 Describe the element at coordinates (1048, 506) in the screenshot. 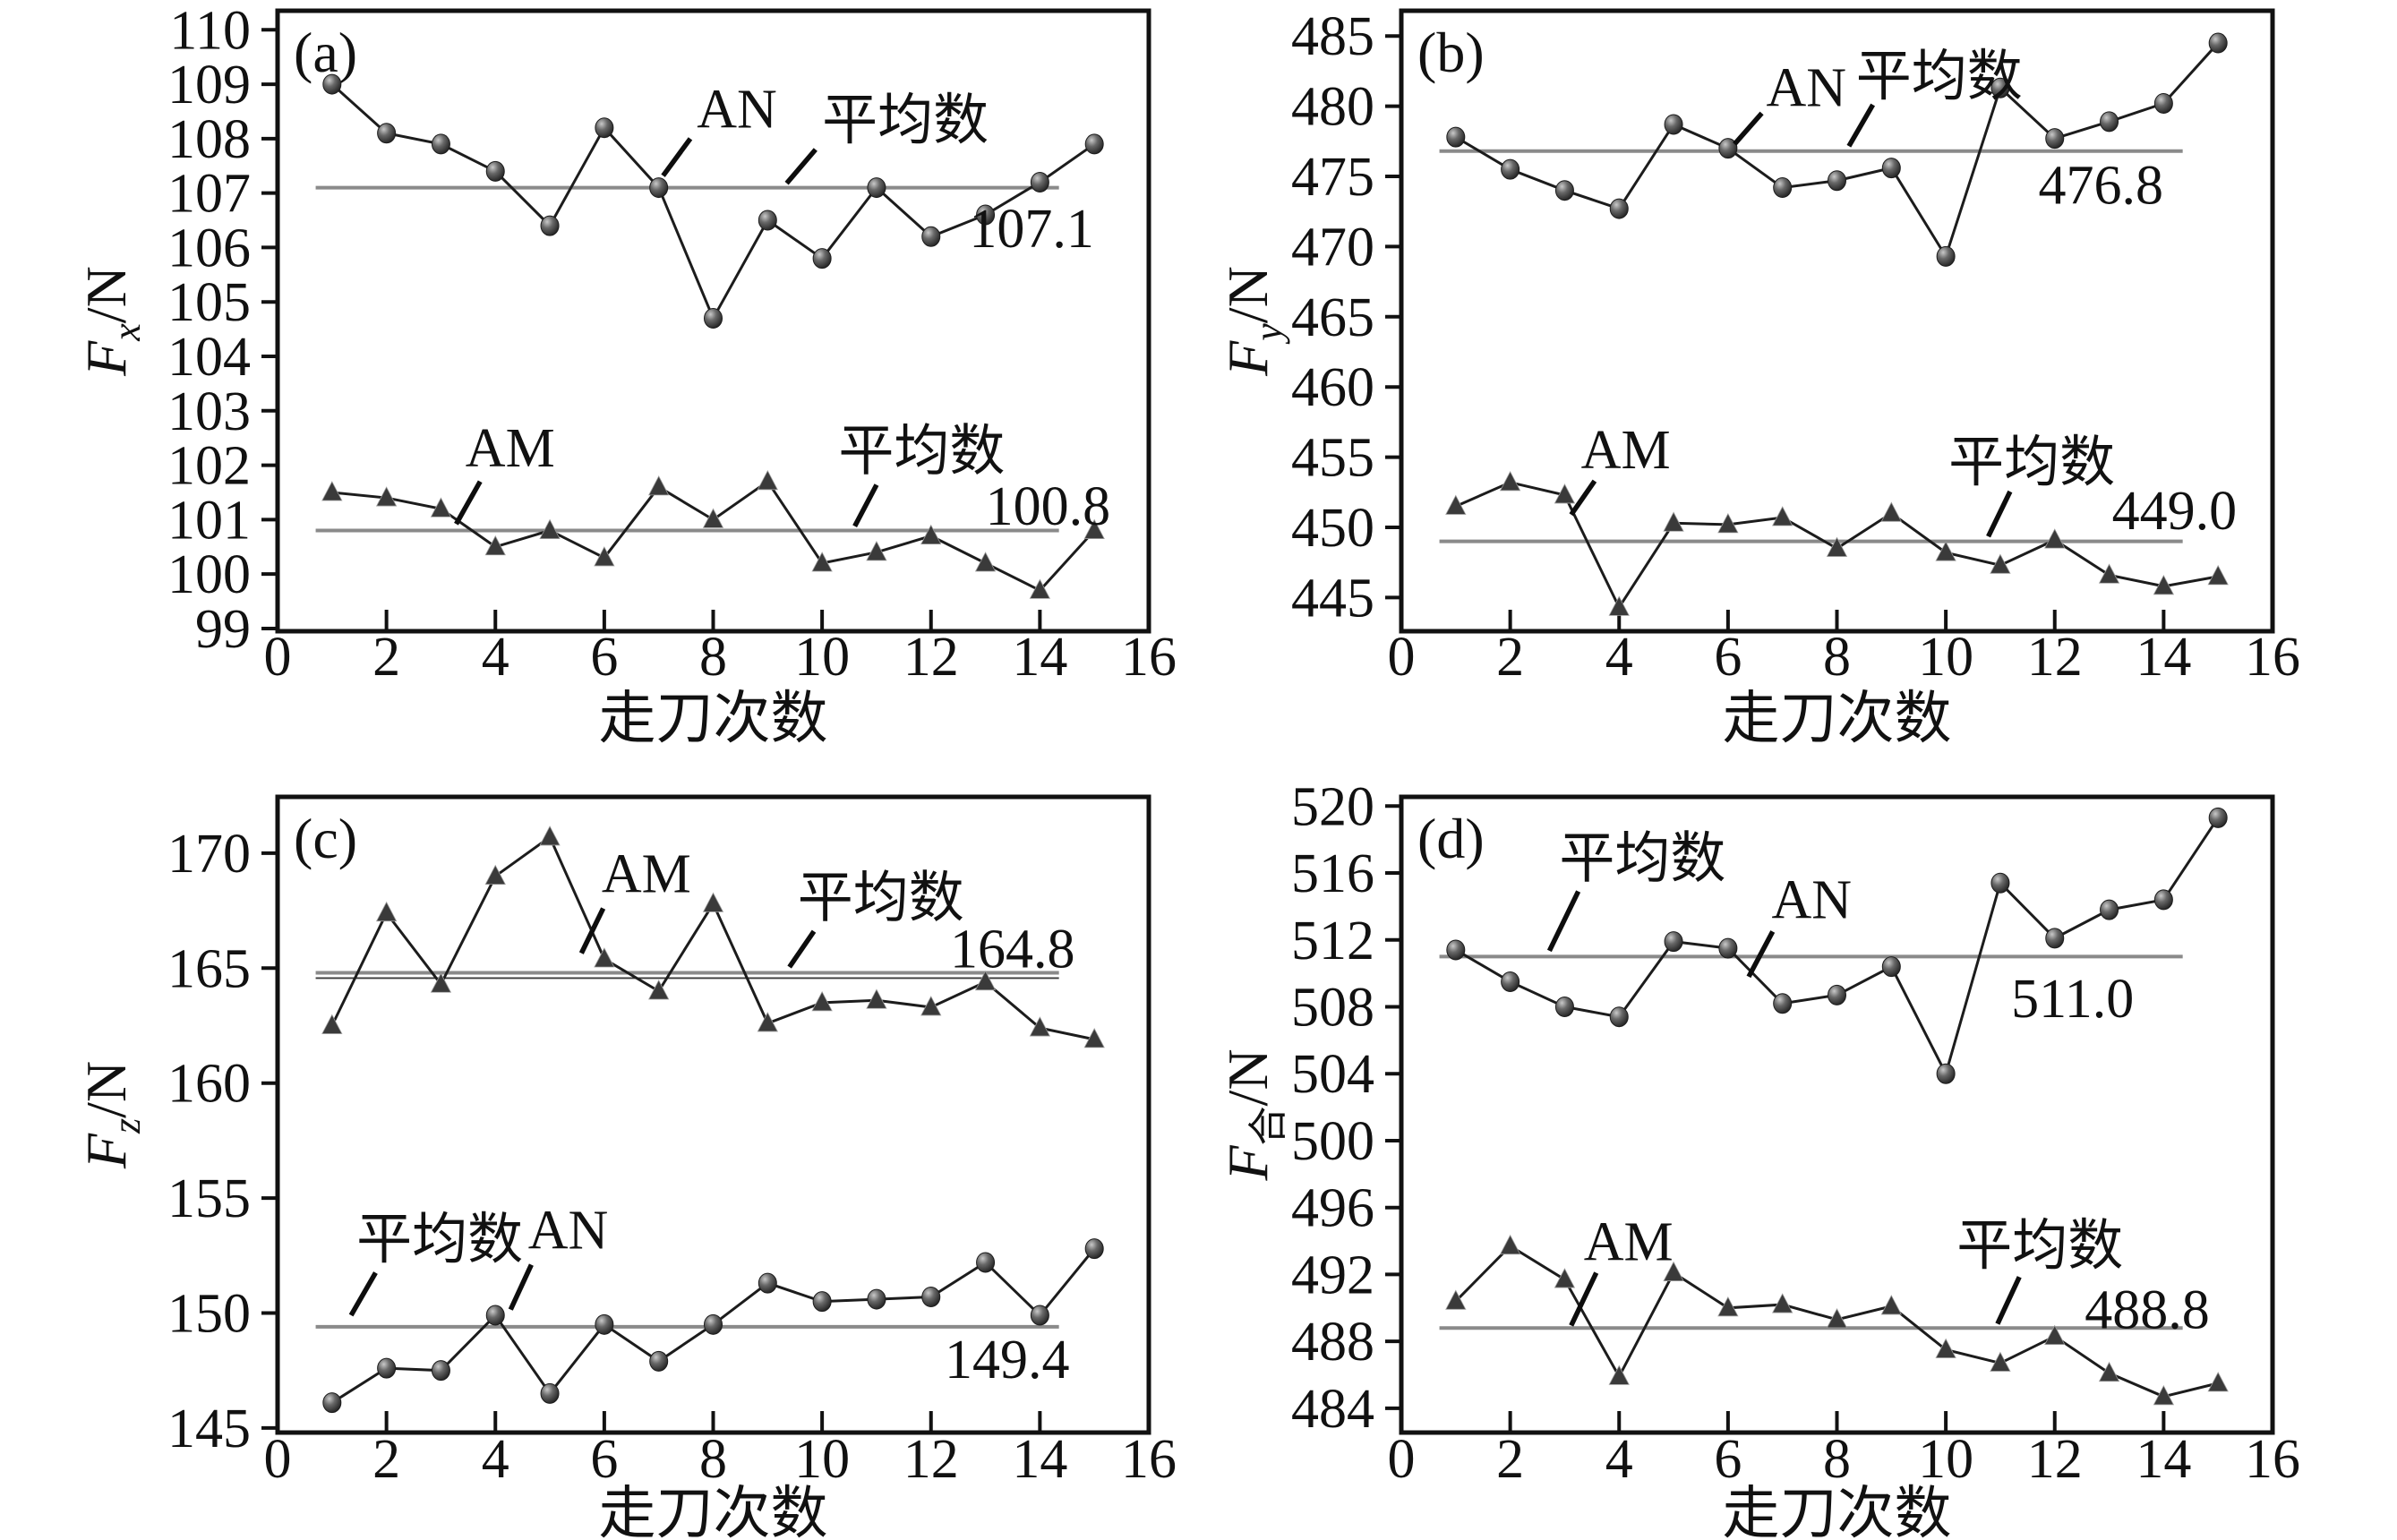

I see `mean-value-1: 100.8` at that location.